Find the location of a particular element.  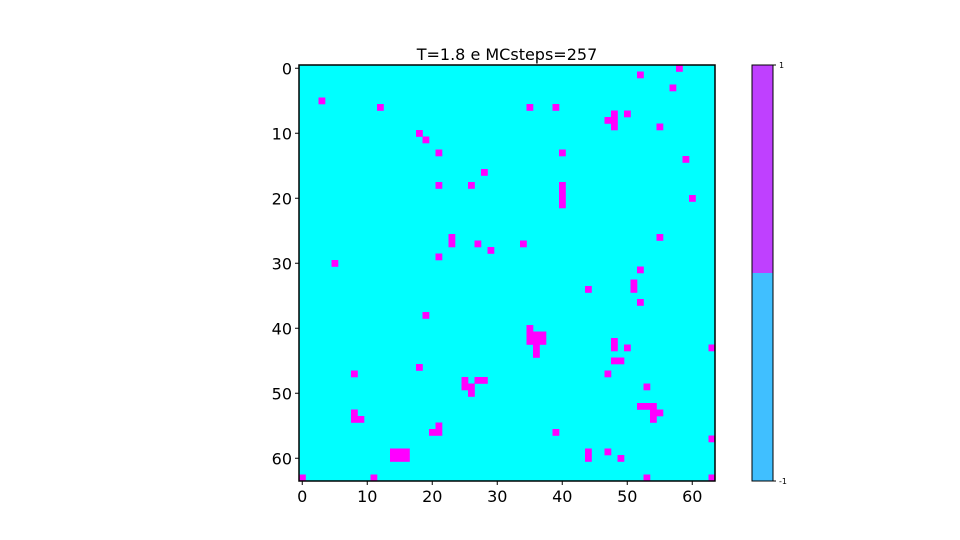

x-axis: 0 10 20 30 40 50 60 is located at coordinates (499, 493).